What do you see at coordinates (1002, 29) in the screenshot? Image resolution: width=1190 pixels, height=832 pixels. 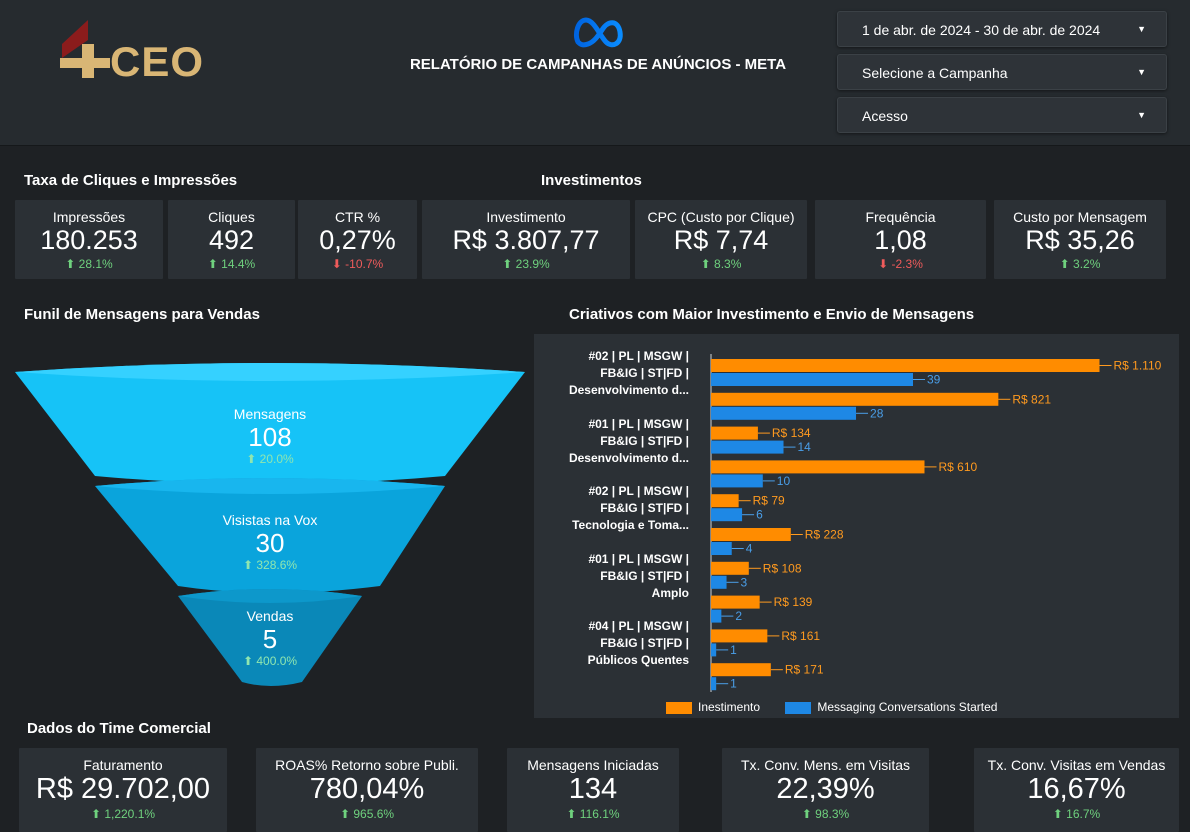 I see `date-range-dropdown: 1 de abr. de 2024 - 30 de abr. de 2024 ▼` at bounding box center [1002, 29].